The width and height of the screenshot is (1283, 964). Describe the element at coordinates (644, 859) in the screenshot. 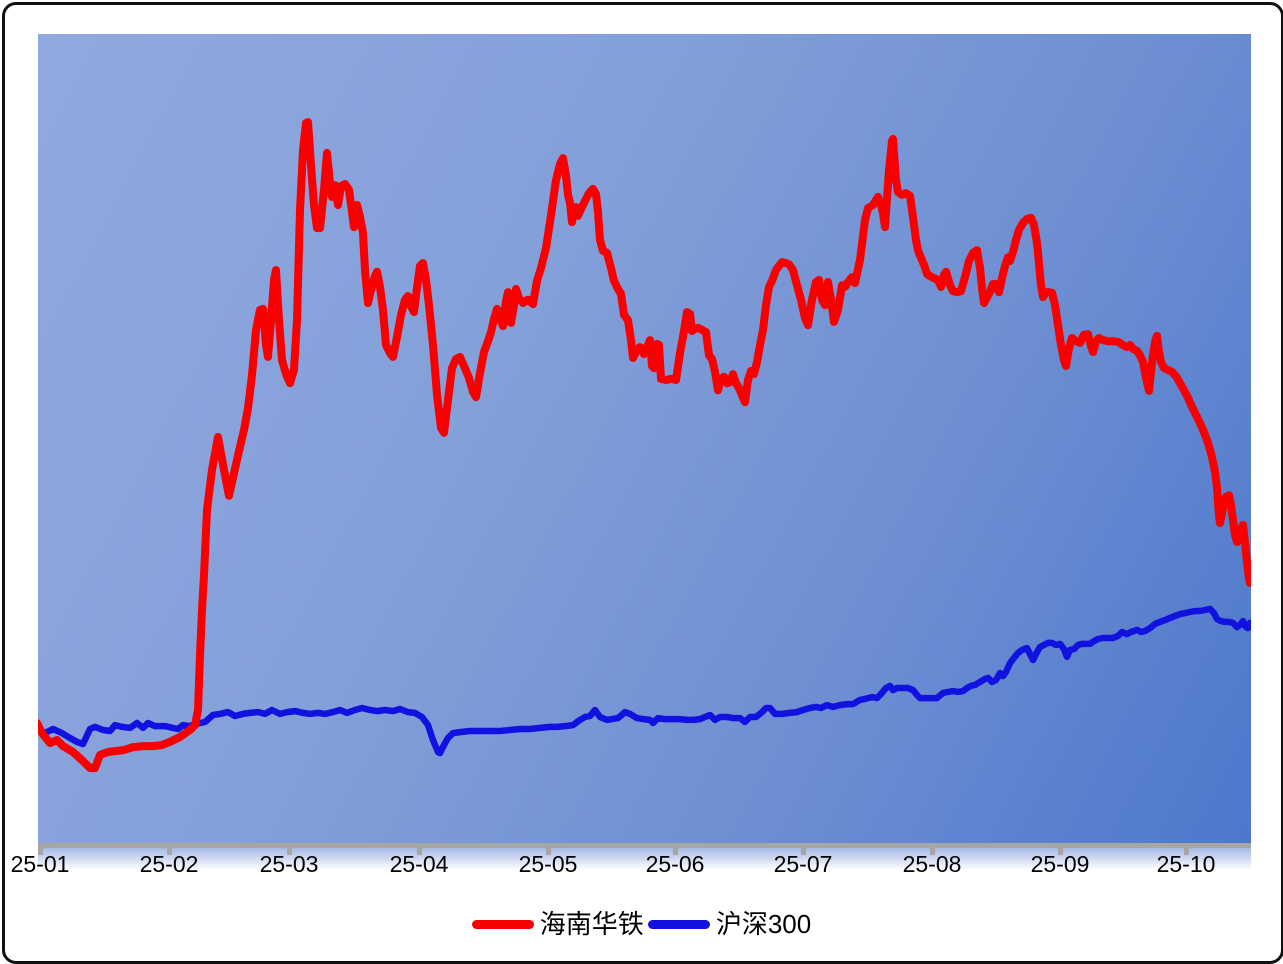

I see `axis-shadow-glow` at that location.